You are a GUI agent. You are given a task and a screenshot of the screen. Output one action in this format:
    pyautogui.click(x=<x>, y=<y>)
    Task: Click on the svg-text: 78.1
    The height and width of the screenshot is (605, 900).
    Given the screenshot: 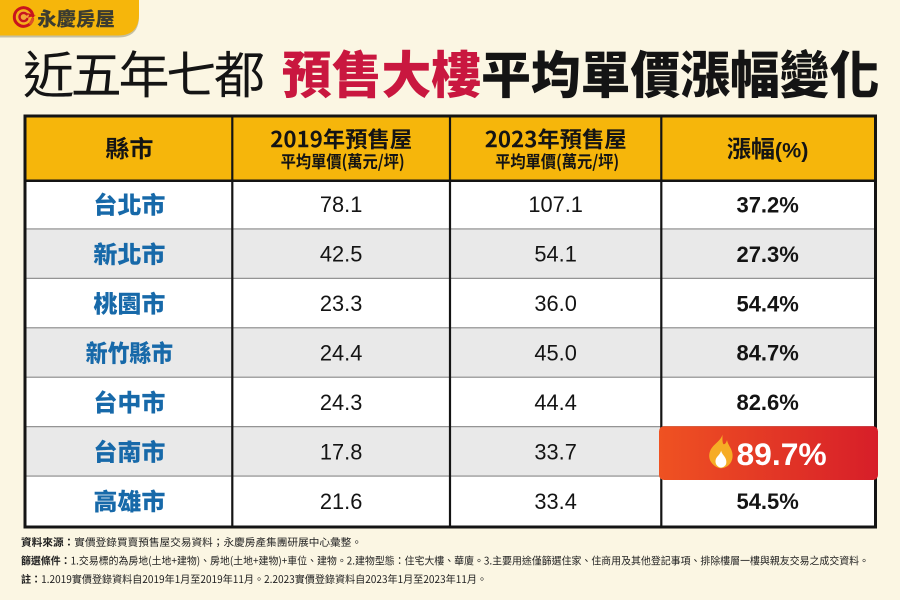 What is the action you would take?
    pyautogui.click(x=341, y=204)
    